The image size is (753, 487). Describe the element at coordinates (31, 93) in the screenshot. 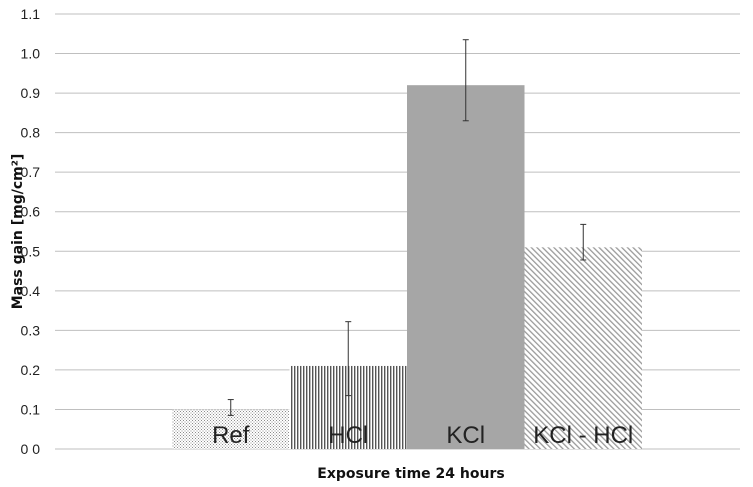

I see `y-tick-label: 0.9` at that location.